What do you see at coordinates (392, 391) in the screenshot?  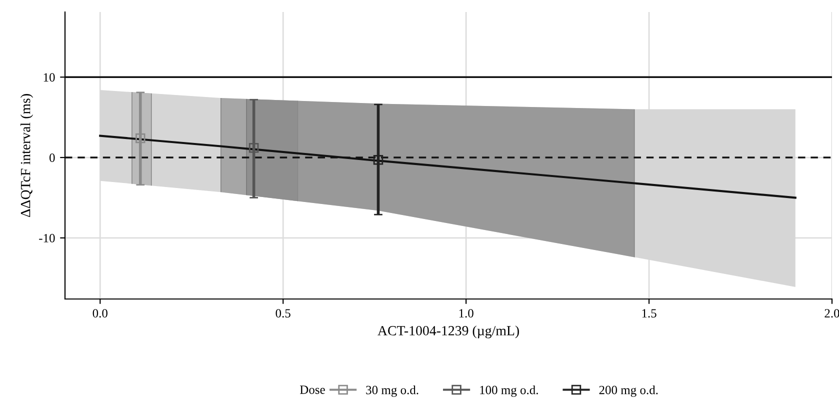 I see `legend-label: 30 mg o.d.` at bounding box center [392, 391].